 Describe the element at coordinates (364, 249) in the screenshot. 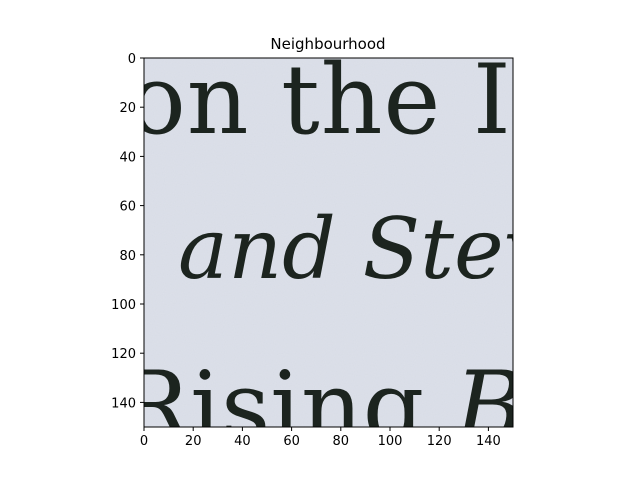

I see `image-text-line-2: and Stev` at that location.